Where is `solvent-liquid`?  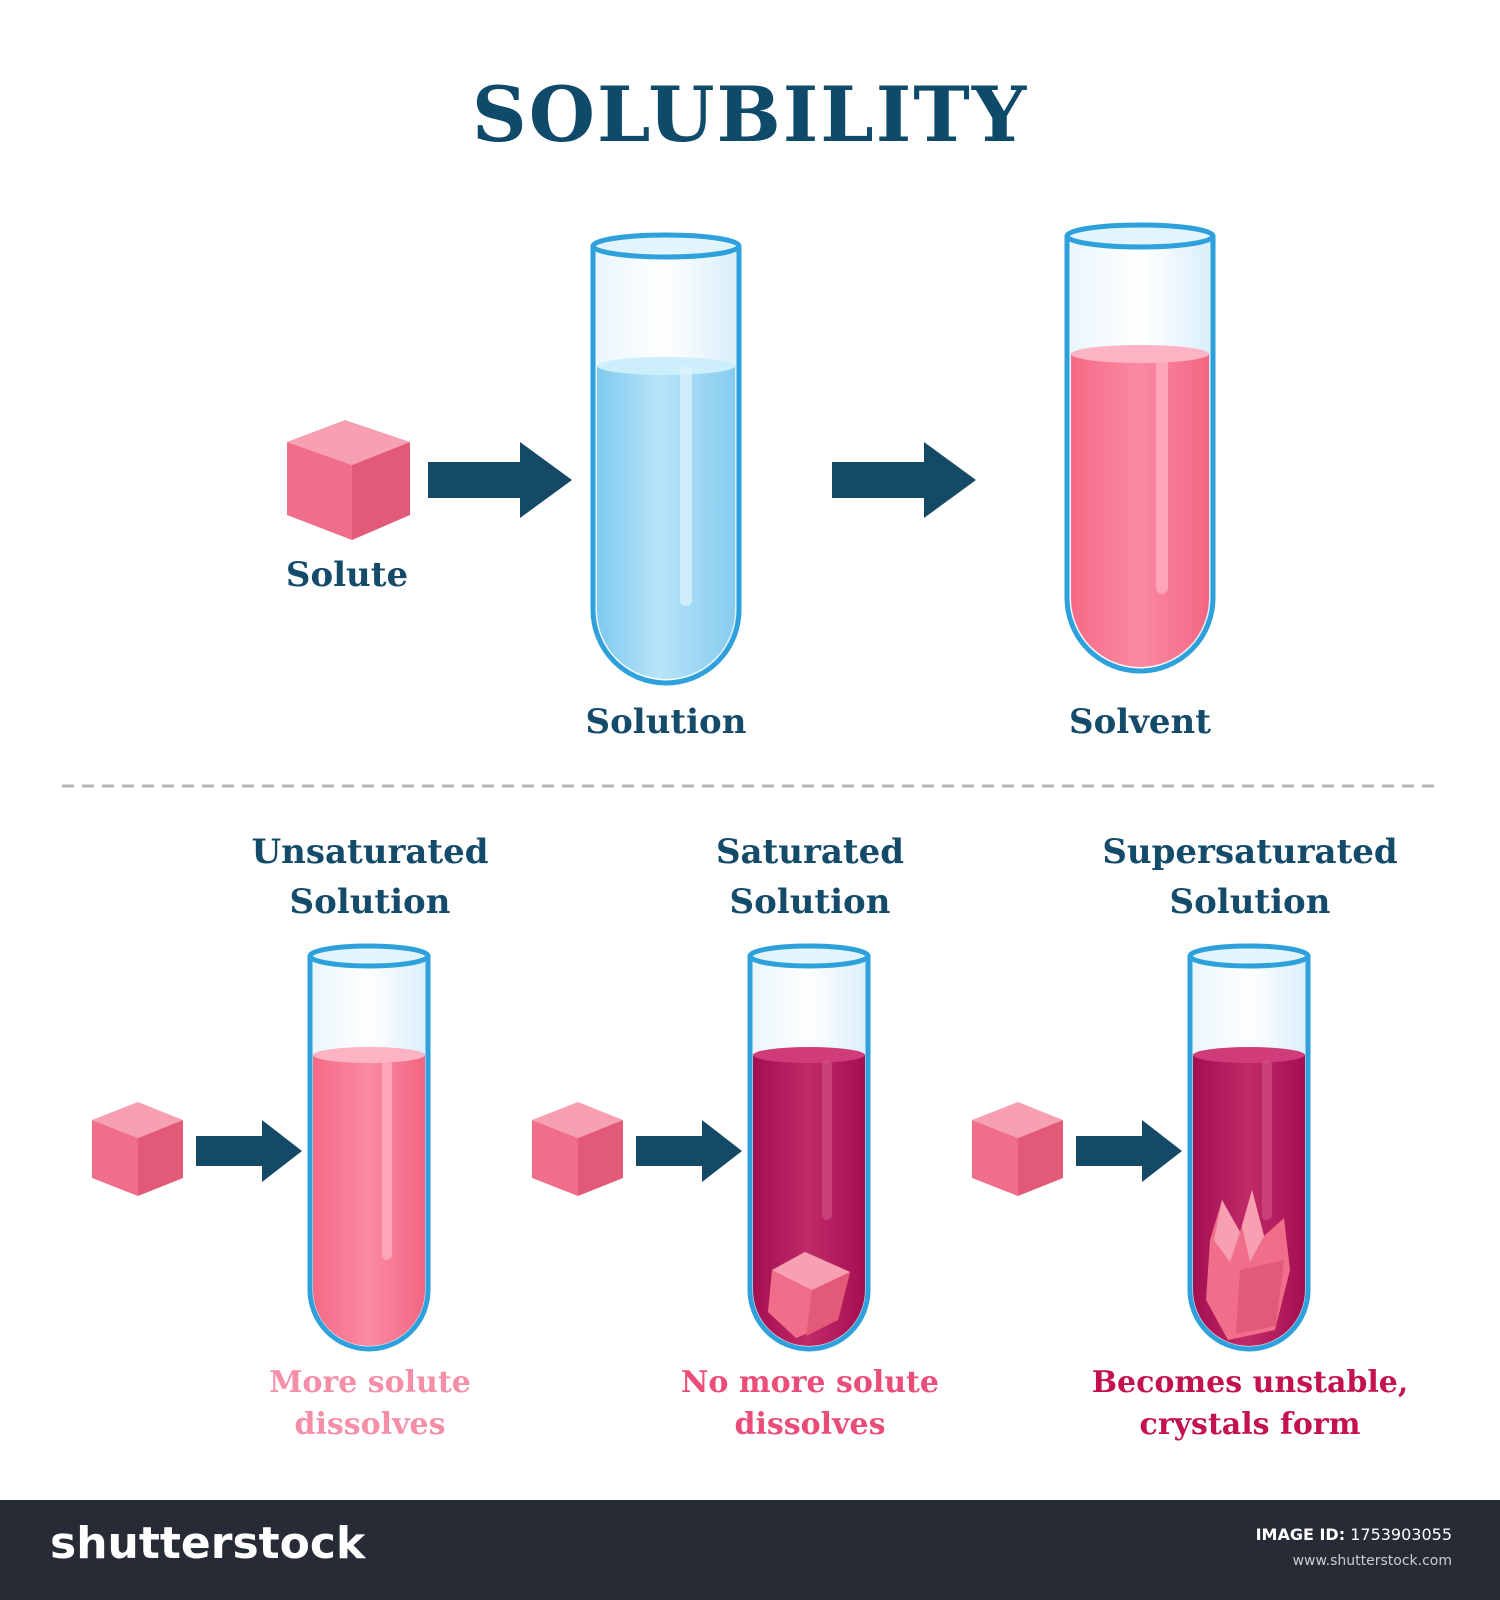
solvent-liquid is located at coordinates (1140, 510).